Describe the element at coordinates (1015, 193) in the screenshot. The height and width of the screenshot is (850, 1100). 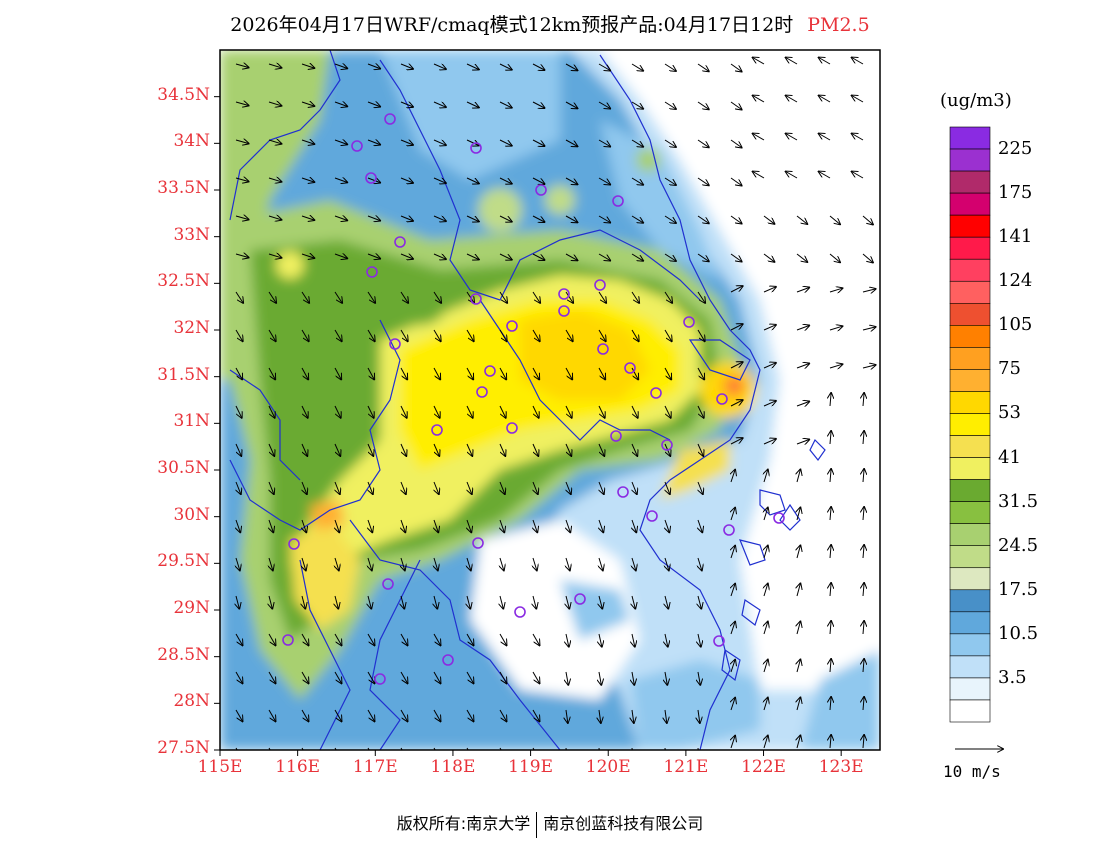
I see `legend-label: 175` at that location.